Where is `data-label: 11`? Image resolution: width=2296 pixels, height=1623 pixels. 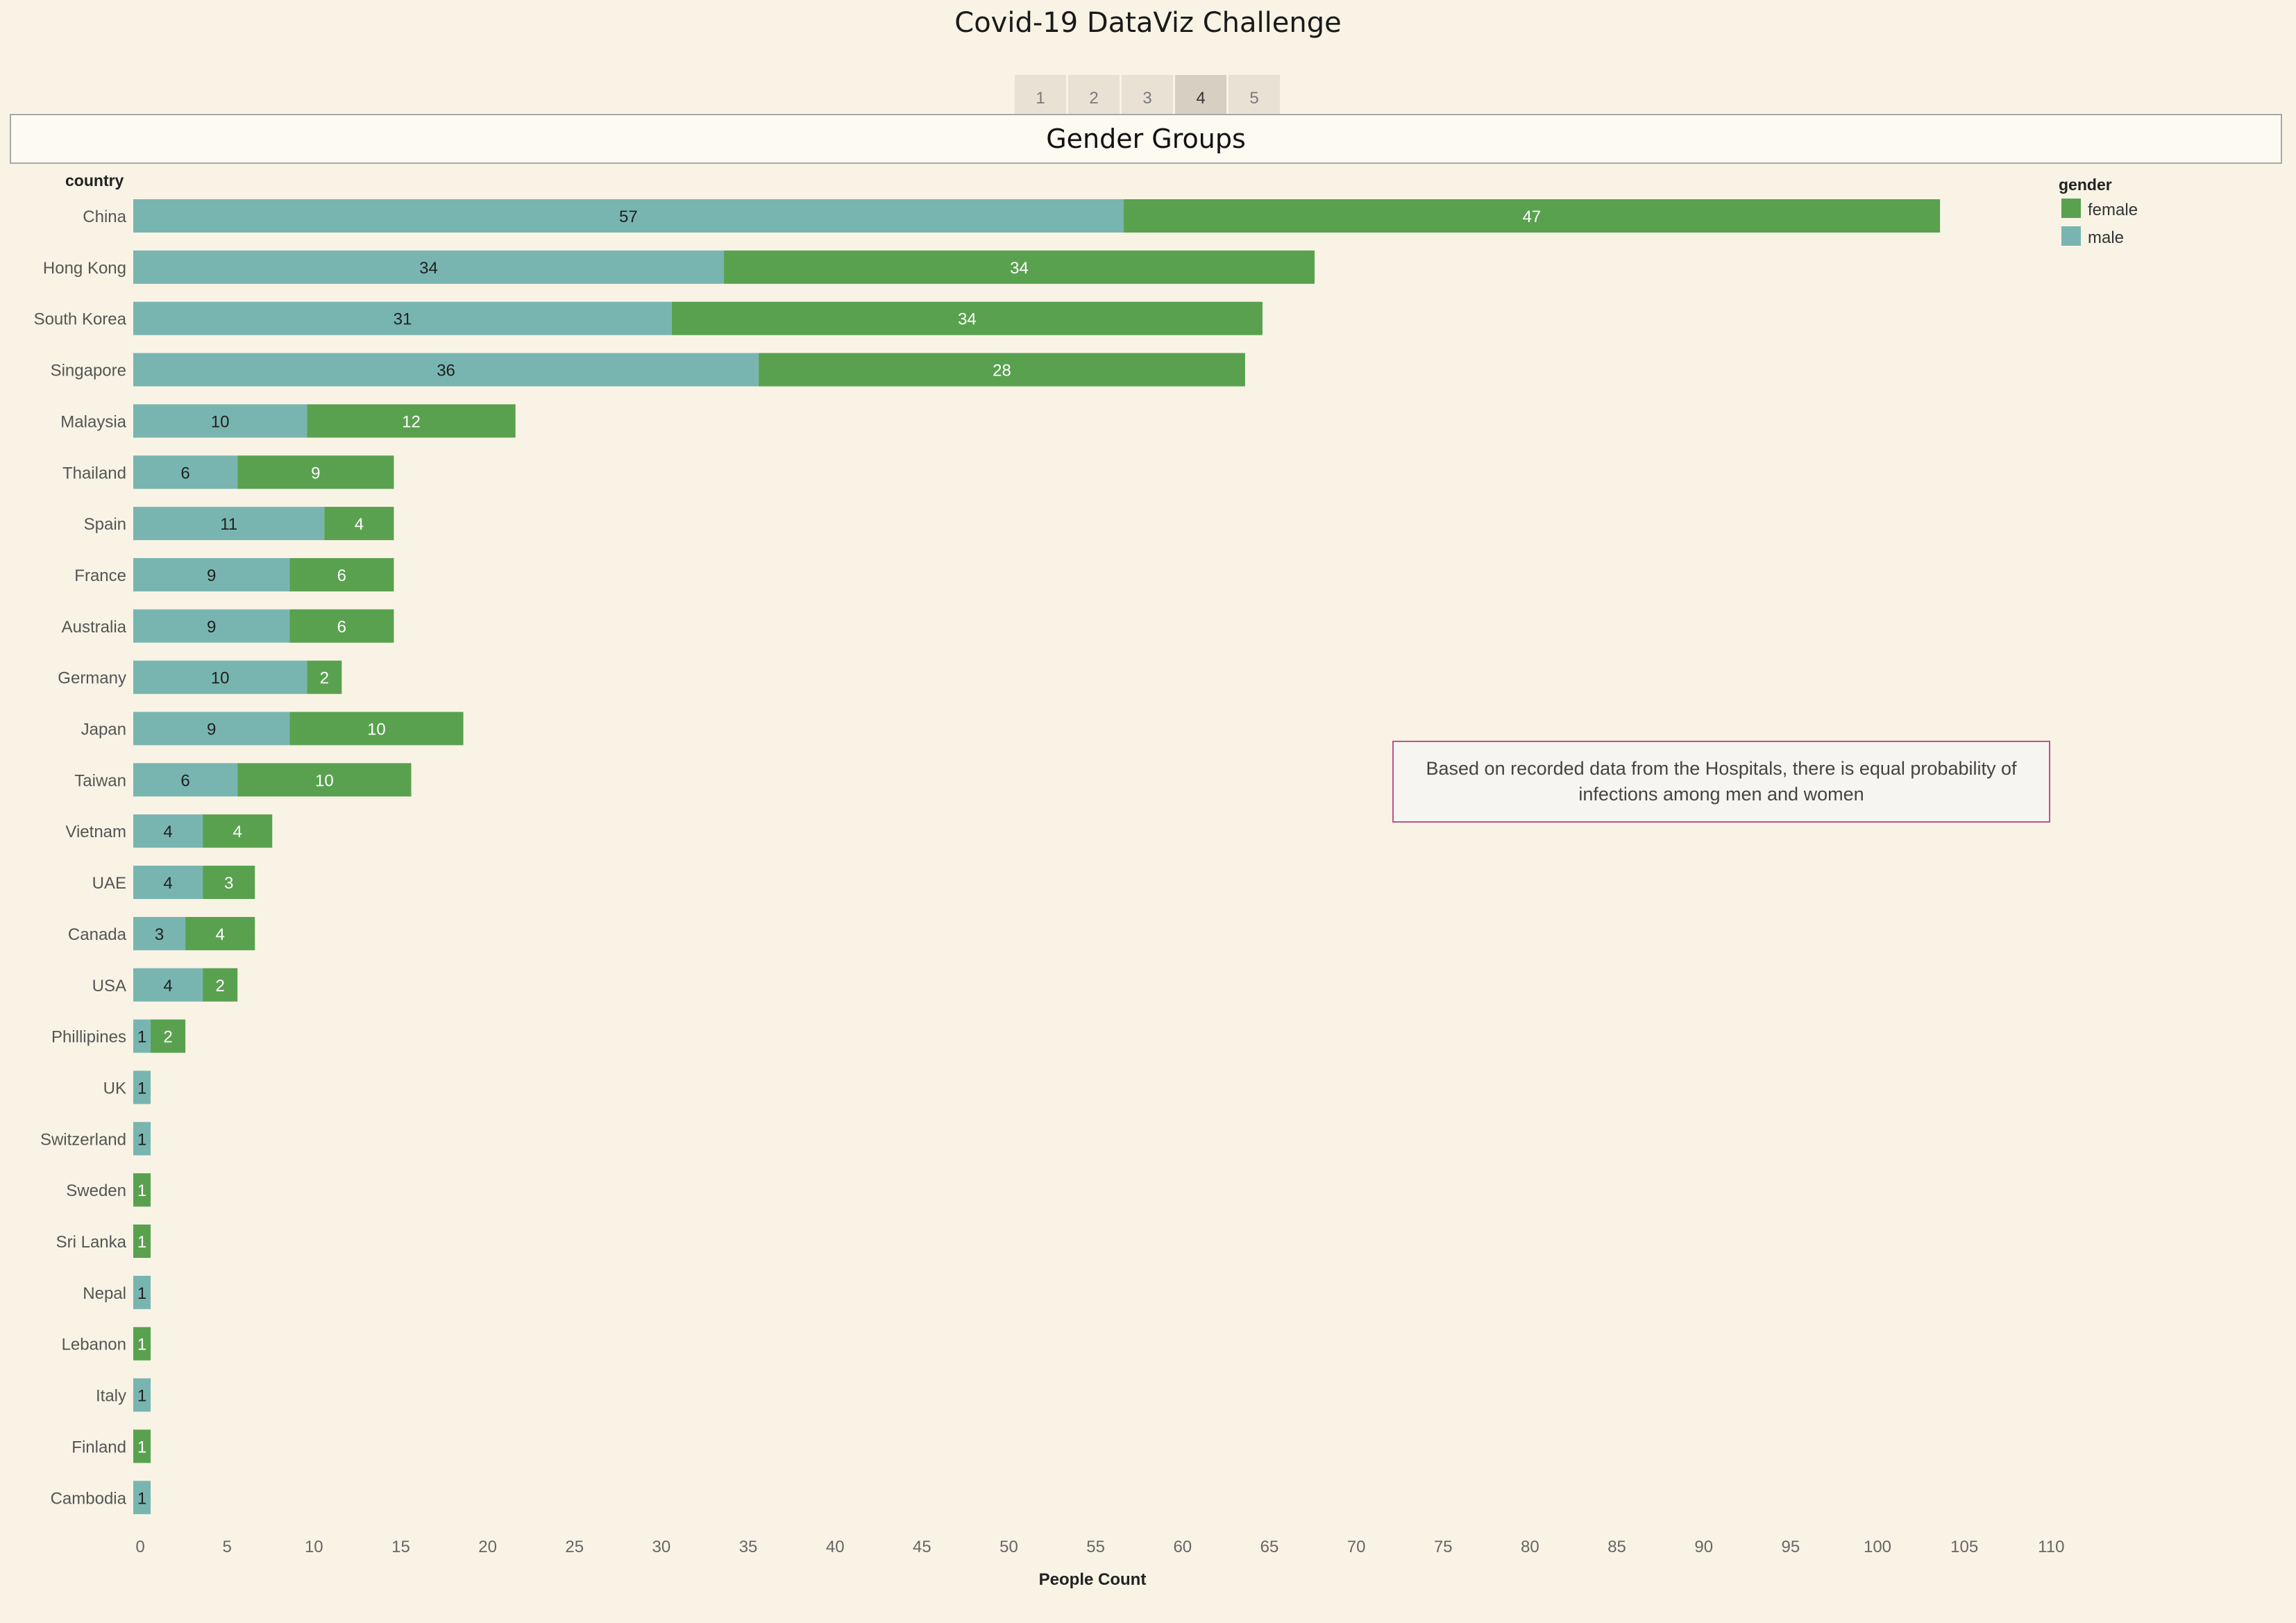 data-label: 11 is located at coordinates (228, 524).